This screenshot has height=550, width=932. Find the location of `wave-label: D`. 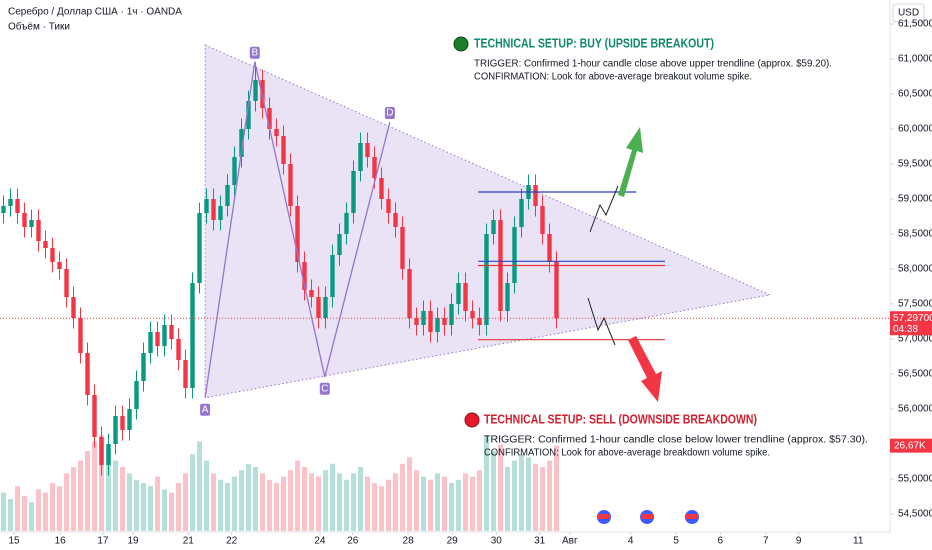

wave-label: D is located at coordinates (389, 113).